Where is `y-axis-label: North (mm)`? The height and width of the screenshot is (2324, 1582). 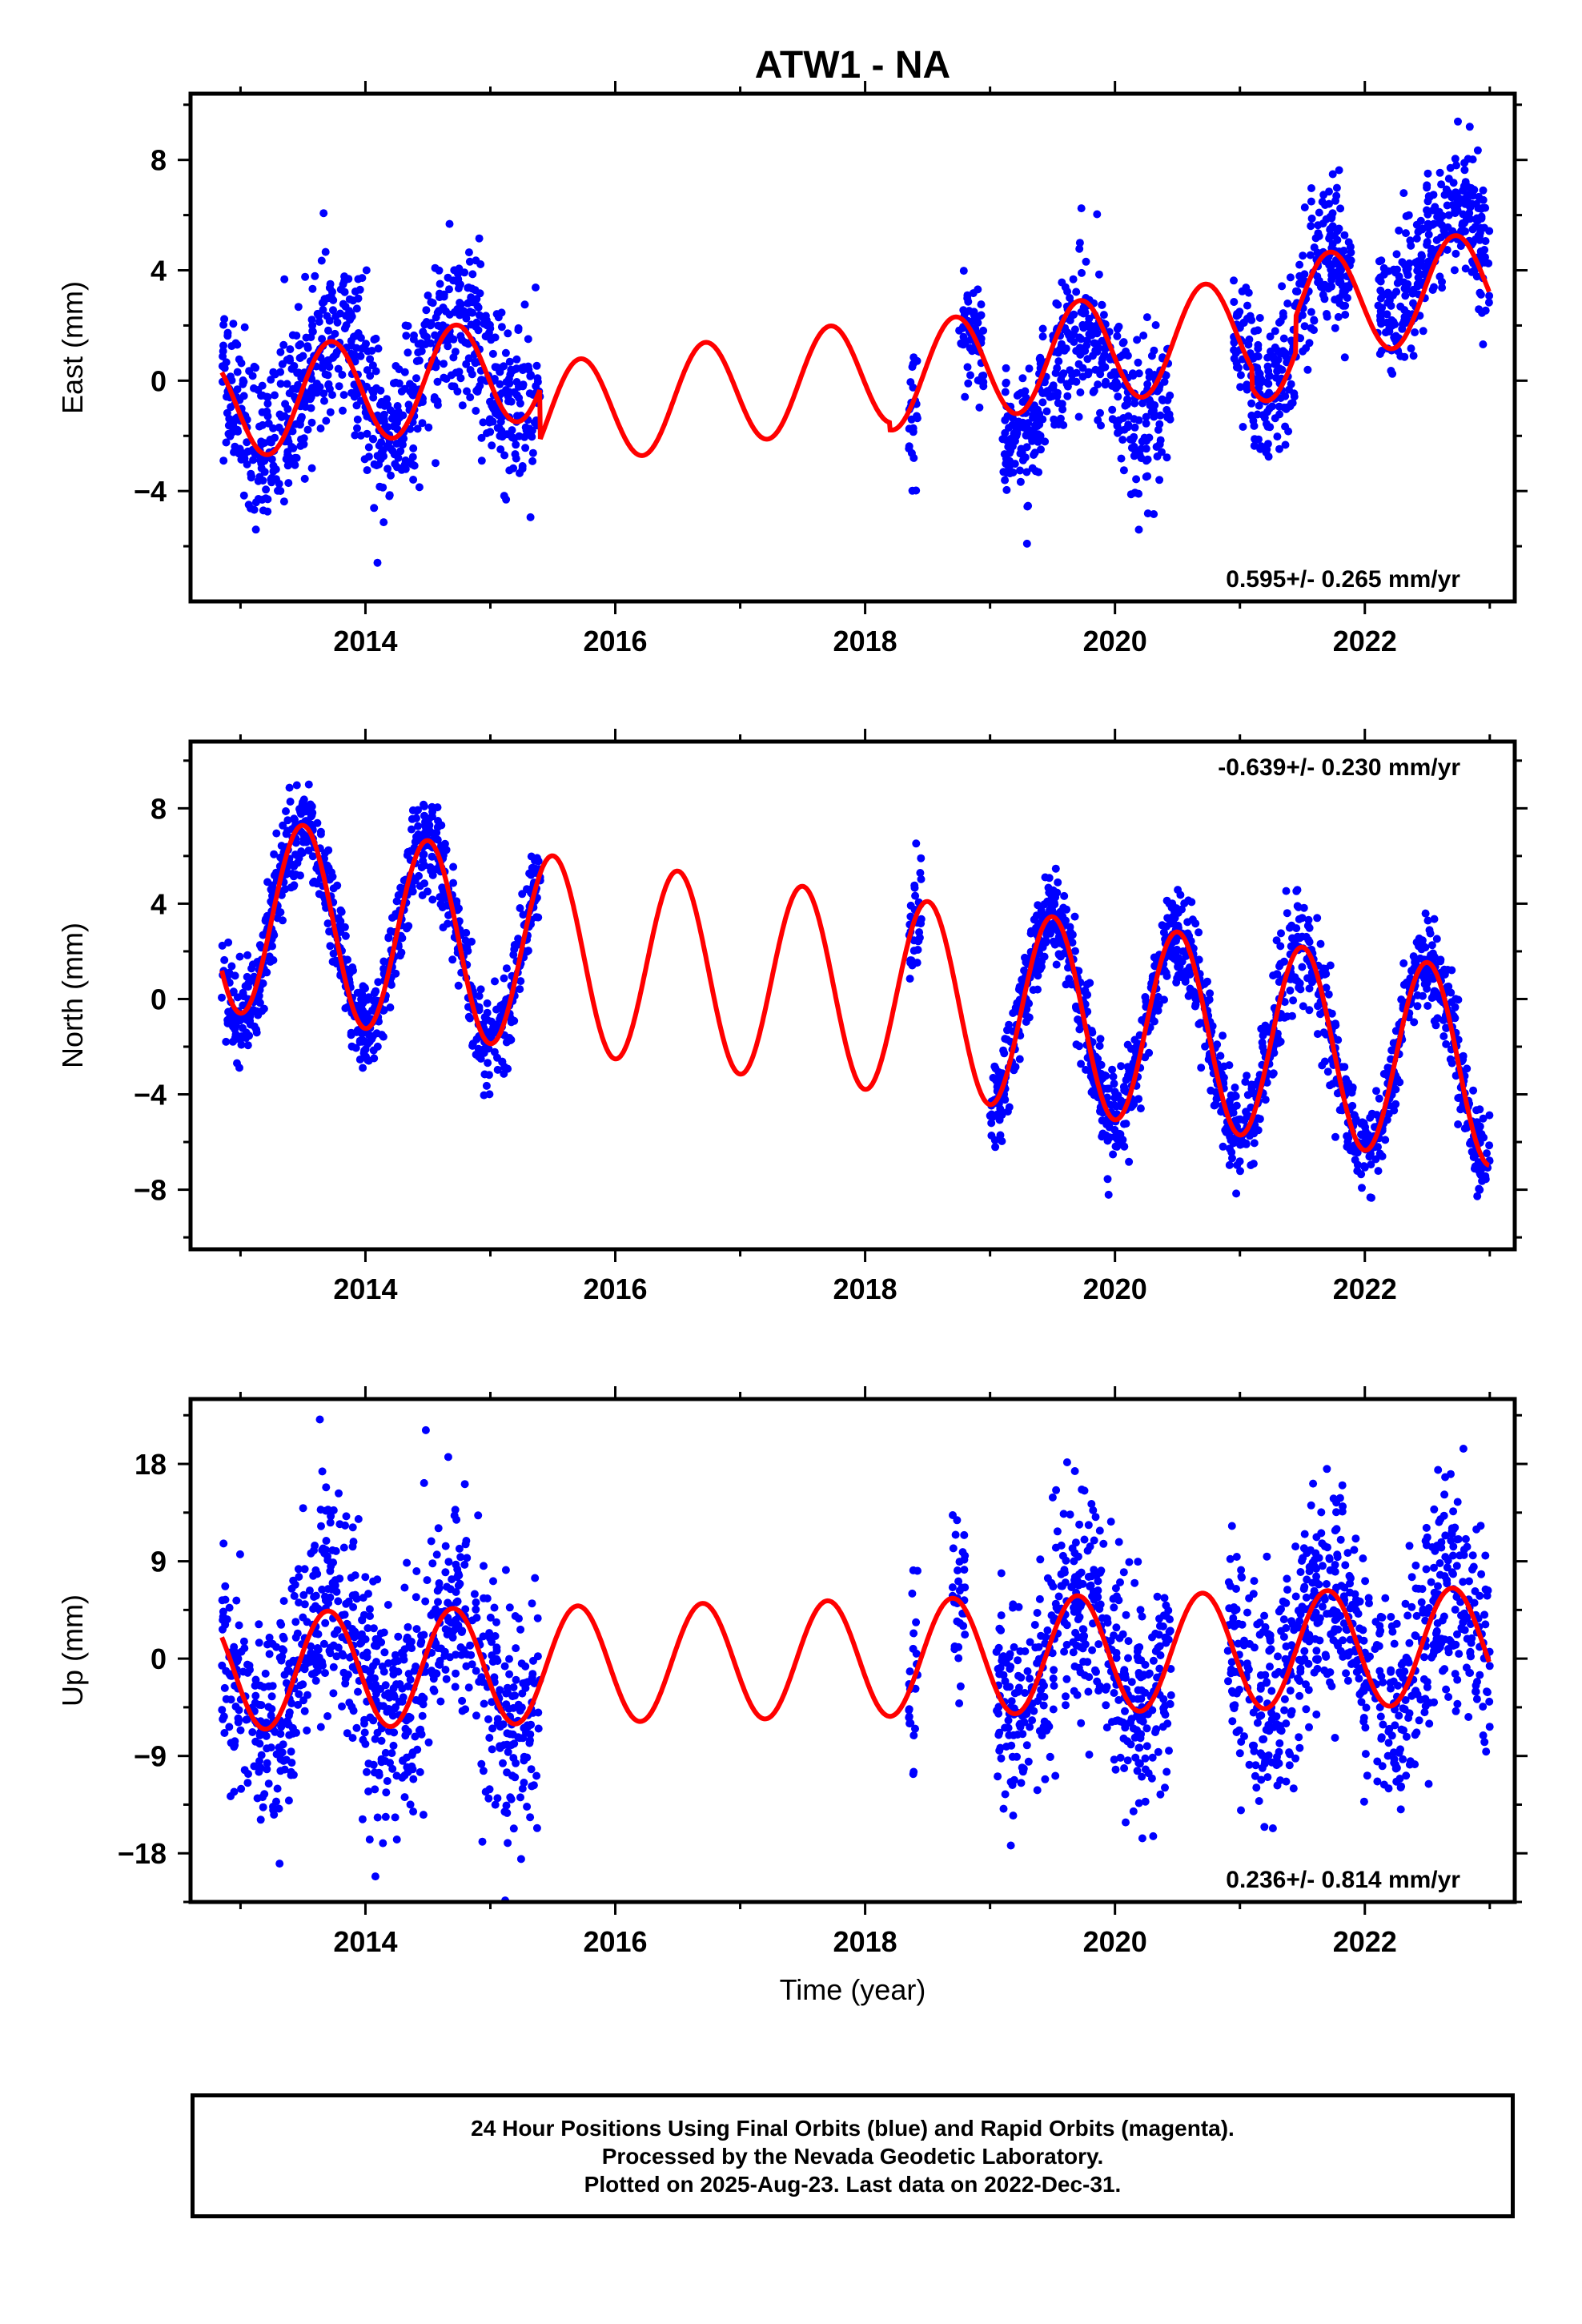 y-axis-label: North (mm) is located at coordinates (72, 995).